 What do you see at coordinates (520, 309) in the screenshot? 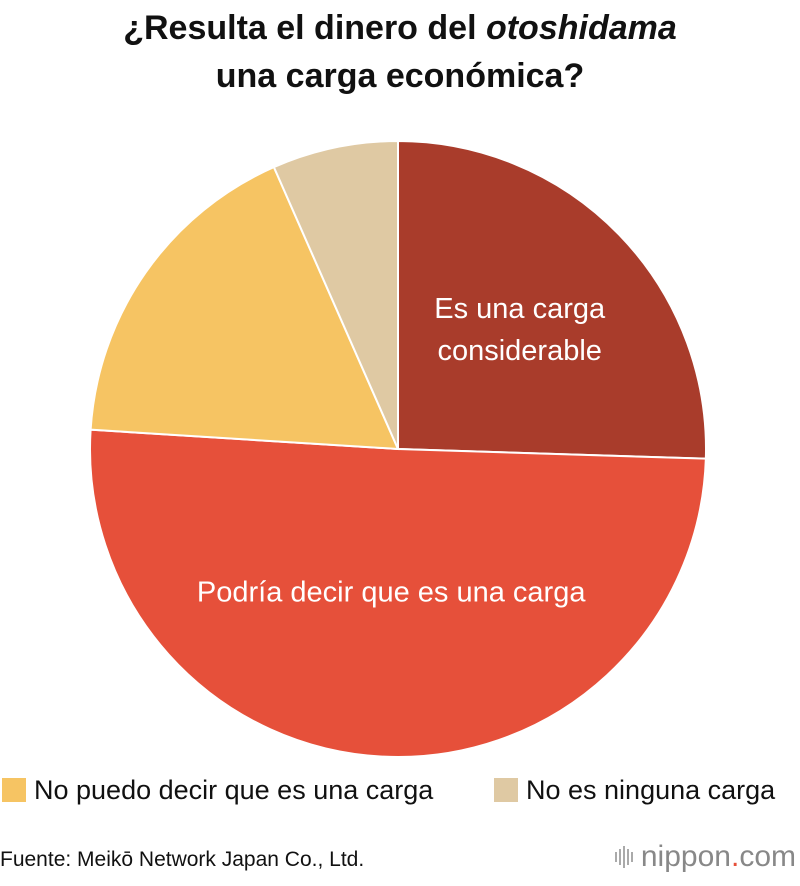
I see `pie-slice-label-es-una-carga-considerable-line-1: Es una carga` at bounding box center [520, 309].